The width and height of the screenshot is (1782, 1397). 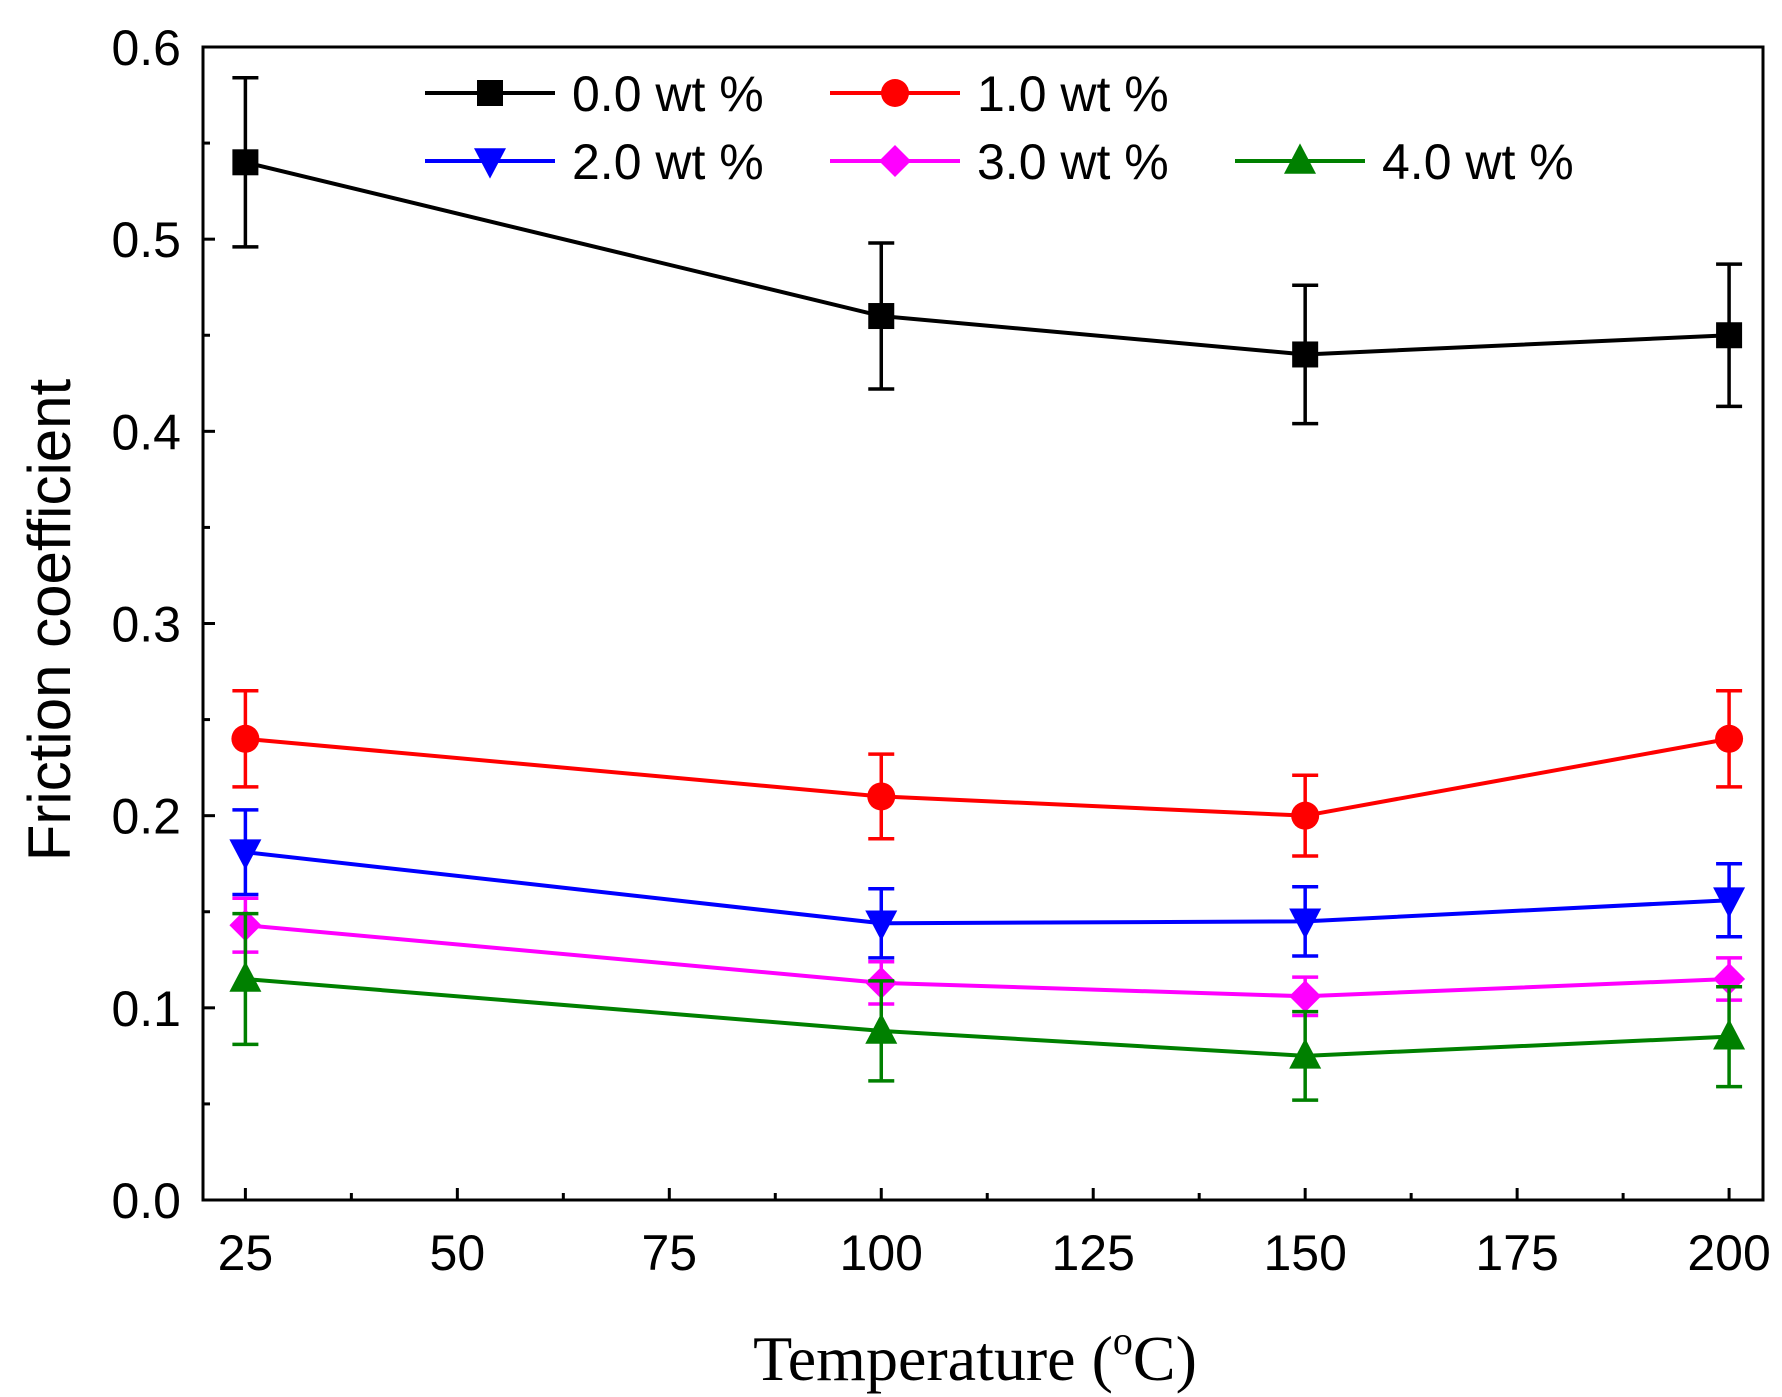 What do you see at coordinates (669, 1253) in the screenshot?
I see `x-tick-label: 75` at bounding box center [669, 1253].